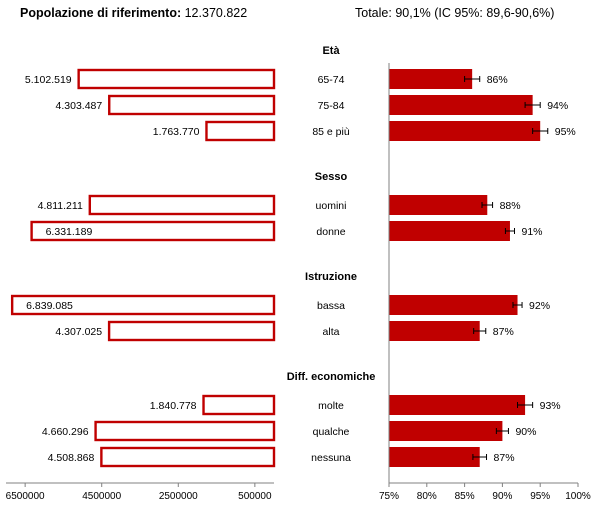 This screenshot has width=596, height=507. I want to click on percent-label: 95%, so click(565, 132).